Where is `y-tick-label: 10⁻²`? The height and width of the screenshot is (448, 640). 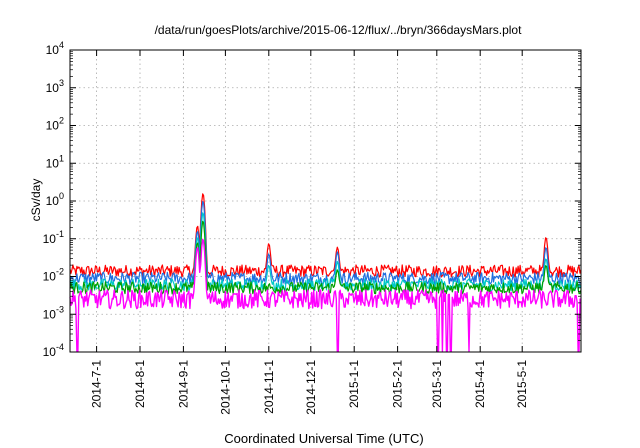 y-tick-label: 10⁻² is located at coordinates (53, 275).